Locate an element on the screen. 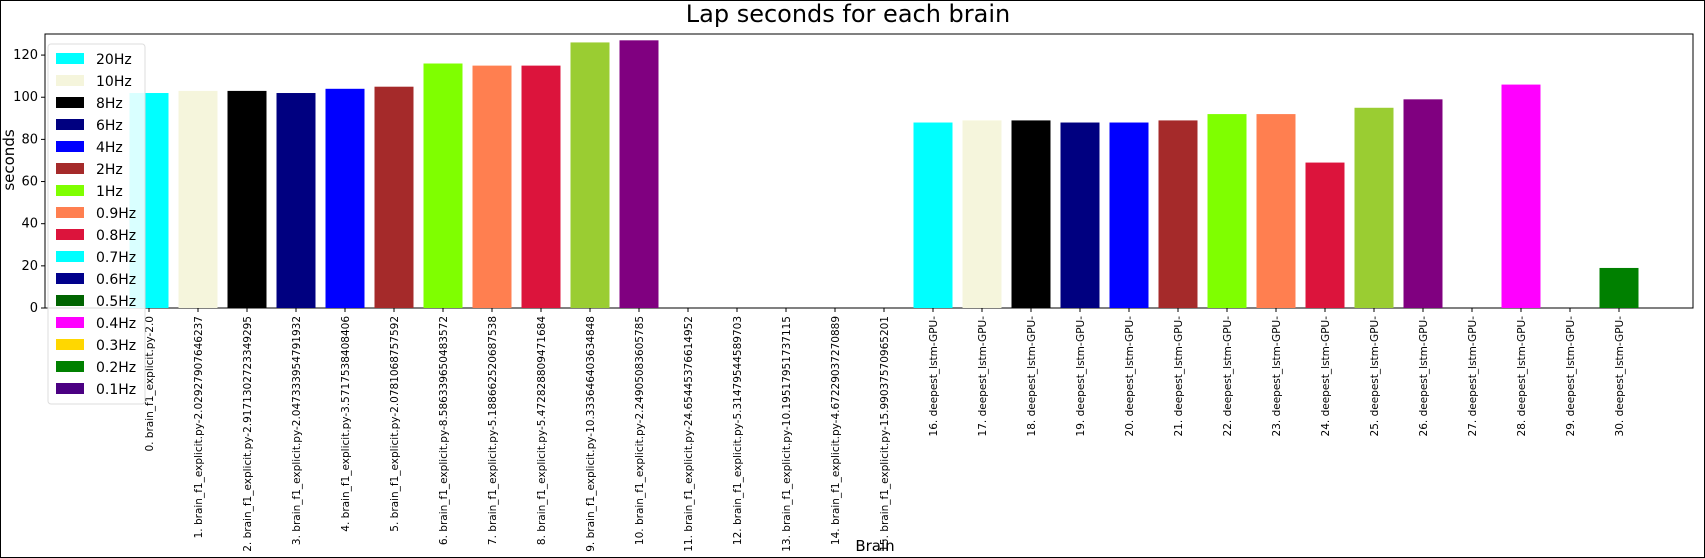  x-tick-label: 27. deepest_lstm-GPU- is located at coordinates (1473, 376).